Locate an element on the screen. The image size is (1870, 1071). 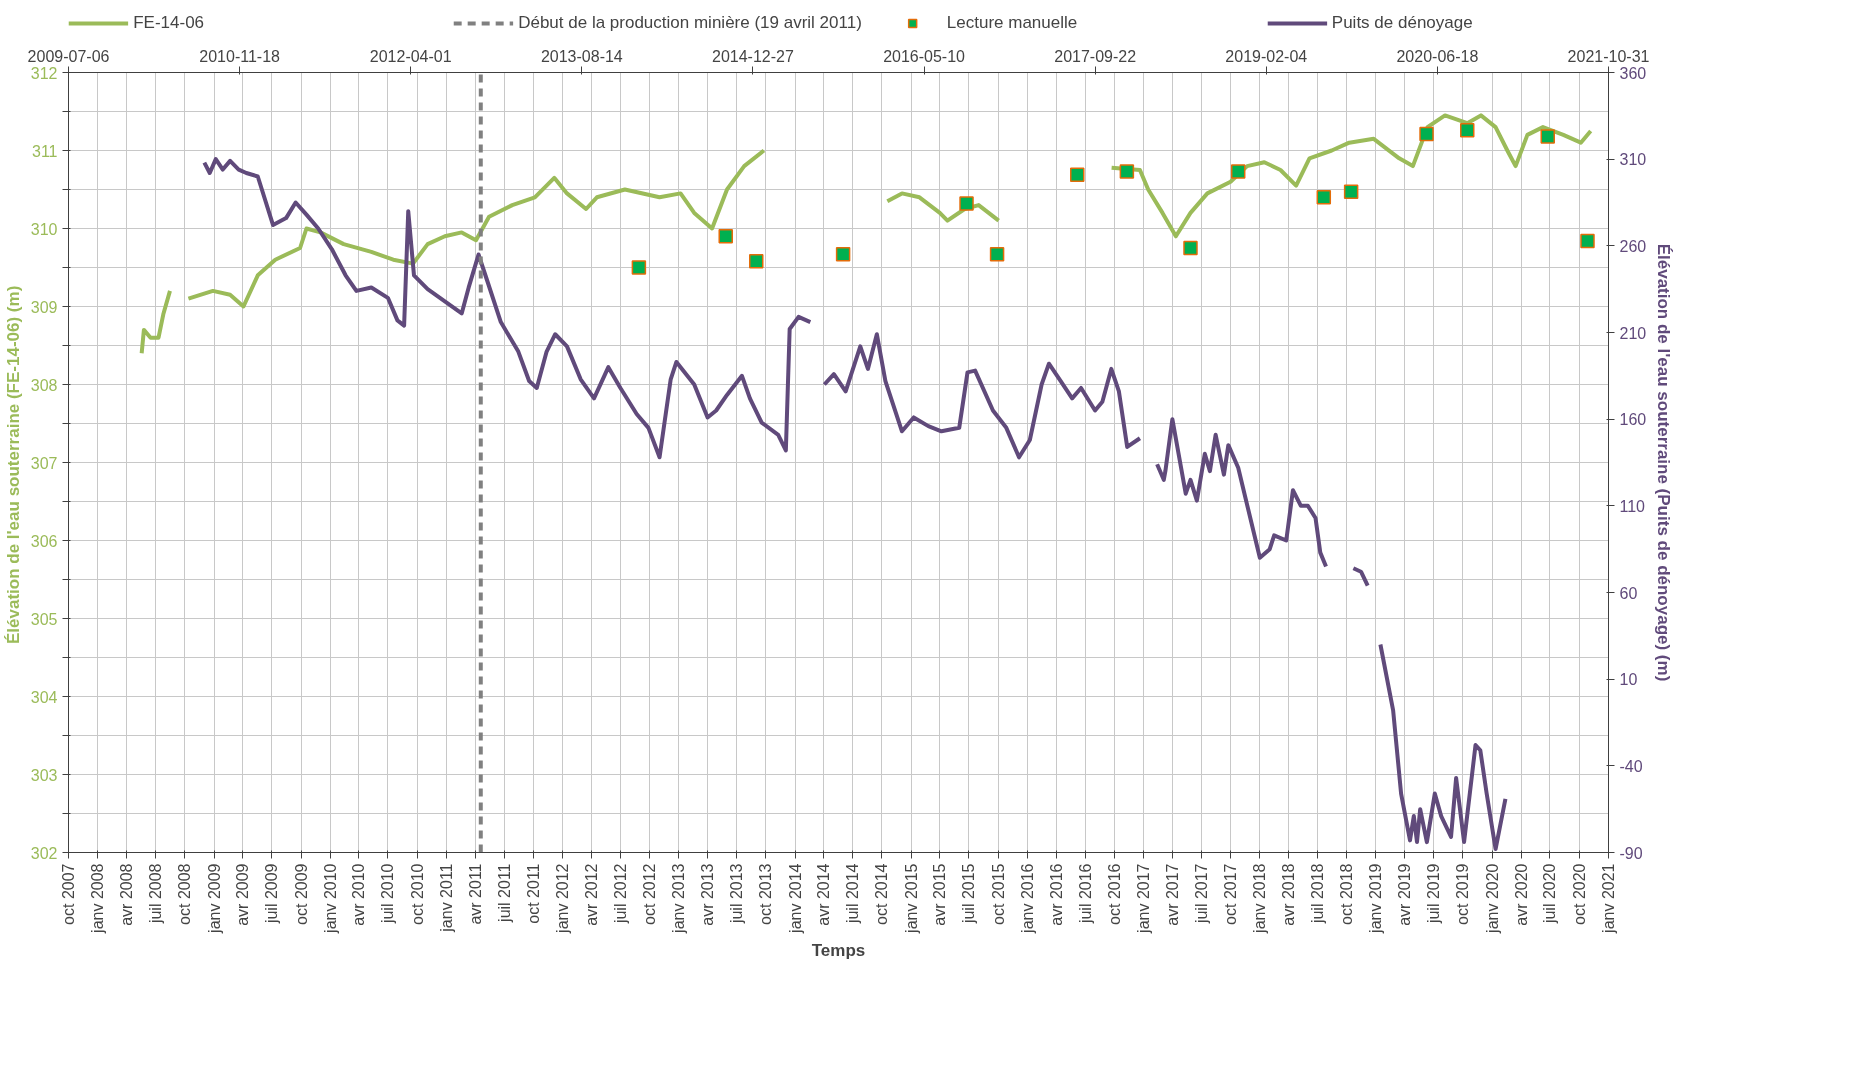
y2-tick-label: -40 is located at coordinates (1631, 766).